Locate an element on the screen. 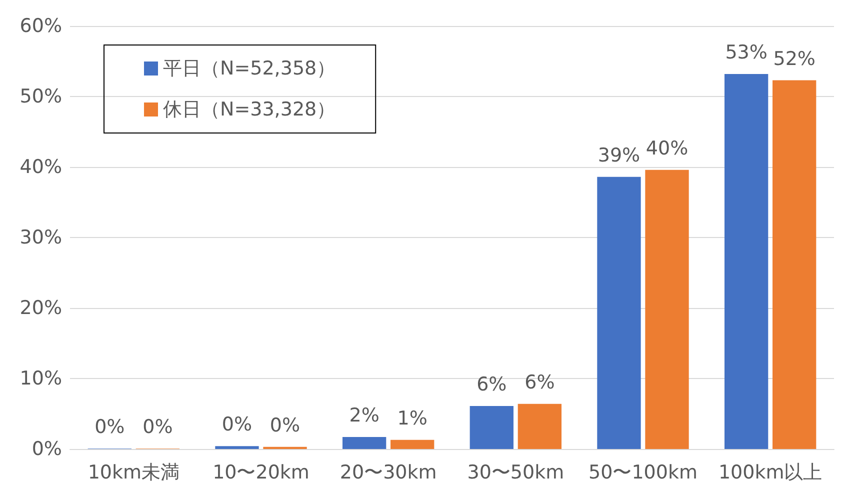  data-label: 1% is located at coordinates (412, 418).